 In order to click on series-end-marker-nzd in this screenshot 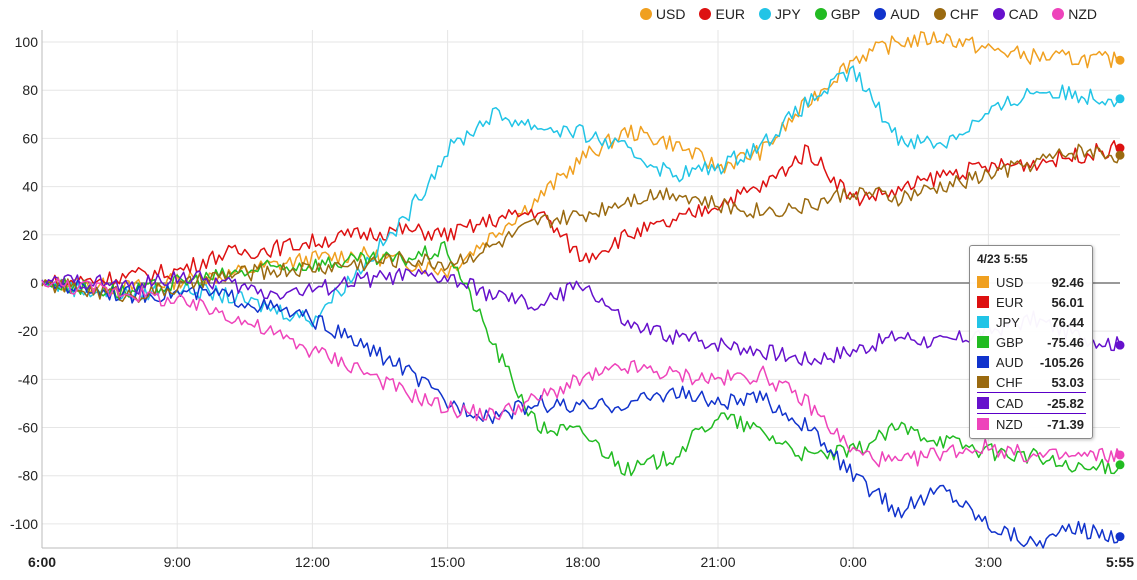, I will do `click(1120, 455)`.